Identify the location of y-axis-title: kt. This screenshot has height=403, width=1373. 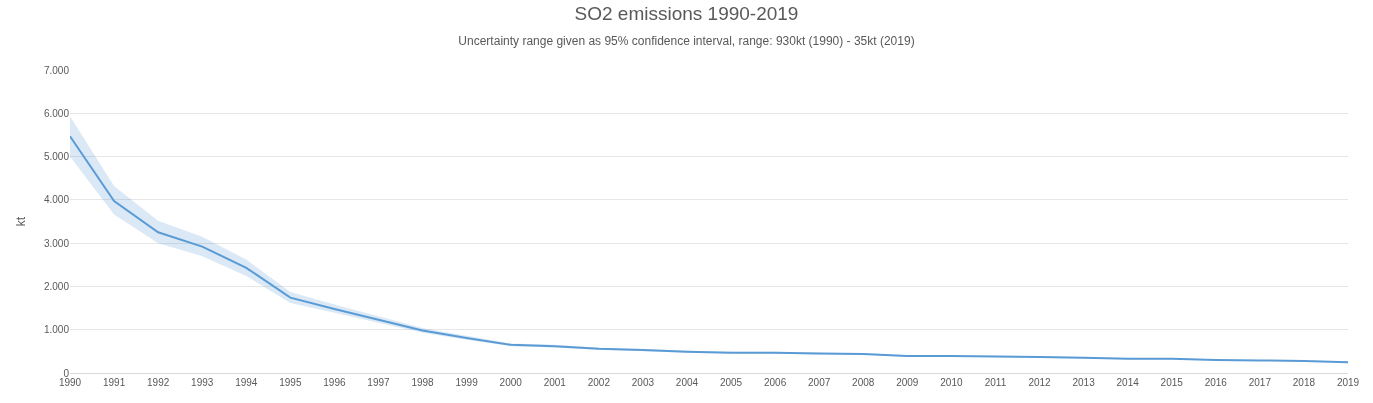
(21, 221).